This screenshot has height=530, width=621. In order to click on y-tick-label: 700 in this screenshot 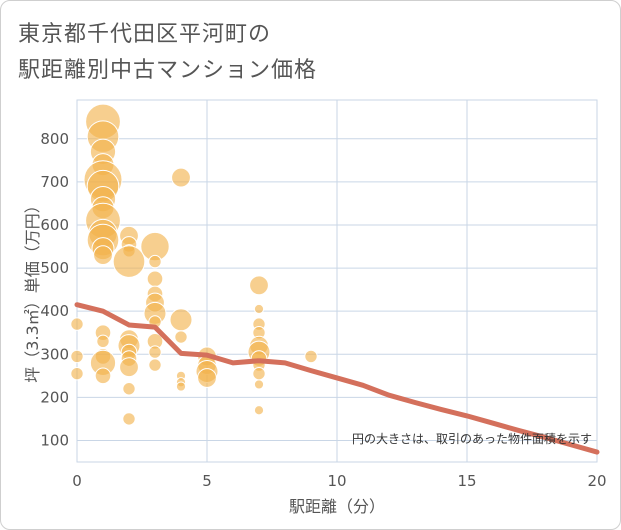, I will do `click(54, 182)`.